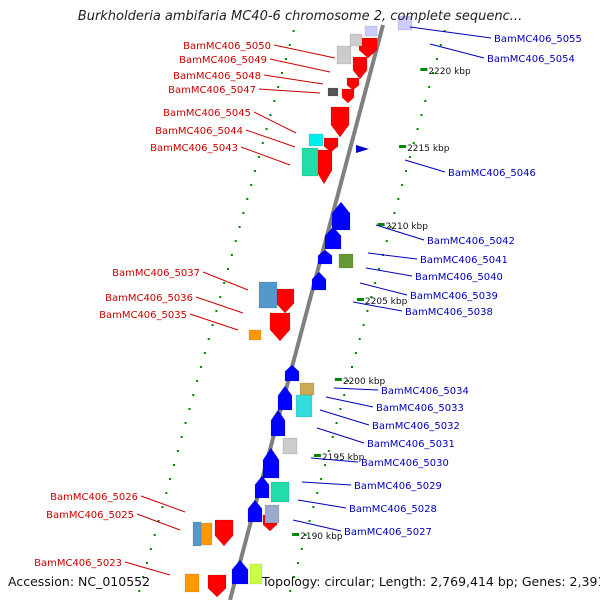 This screenshot has width=600, height=600. I want to click on reverse-gene-label: BamMC406_5046, so click(492, 173).